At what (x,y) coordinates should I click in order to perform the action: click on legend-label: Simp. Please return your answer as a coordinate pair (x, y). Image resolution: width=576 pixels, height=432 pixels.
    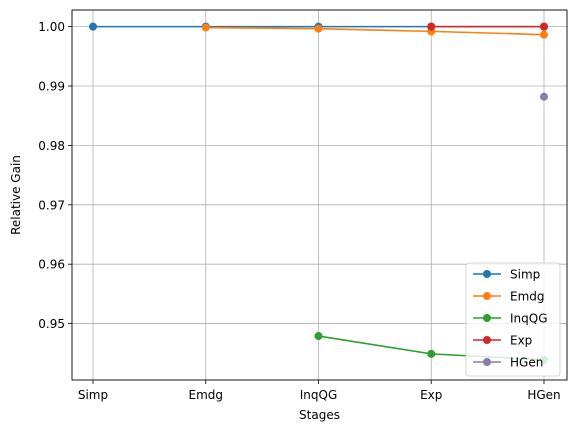
    Looking at the image, I should click on (525, 275).